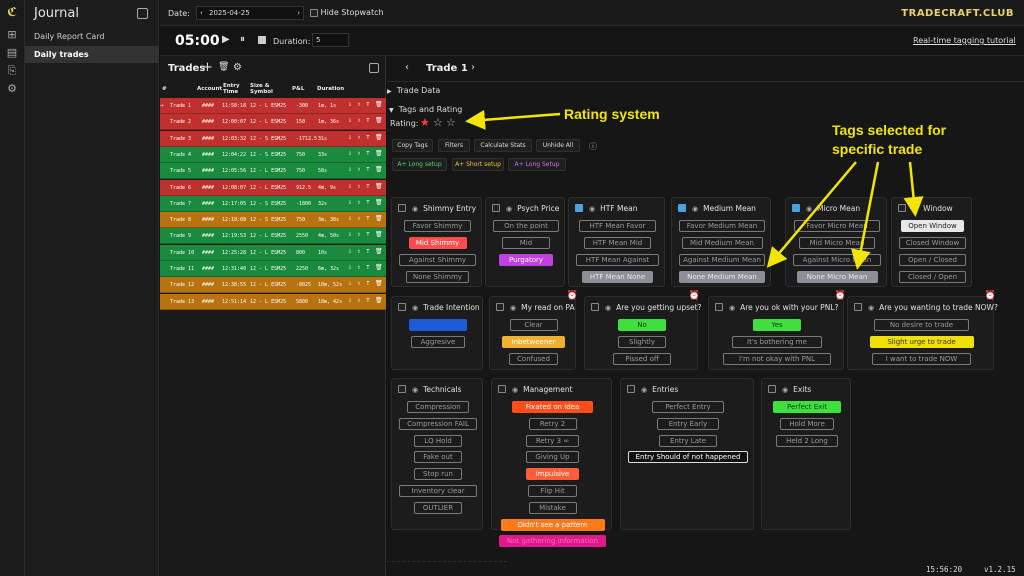 This screenshot has width=1024, height=576. Describe the element at coordinates (552, 541) in the screenshot. I see `tag-chip: Not gathering information` at that location.